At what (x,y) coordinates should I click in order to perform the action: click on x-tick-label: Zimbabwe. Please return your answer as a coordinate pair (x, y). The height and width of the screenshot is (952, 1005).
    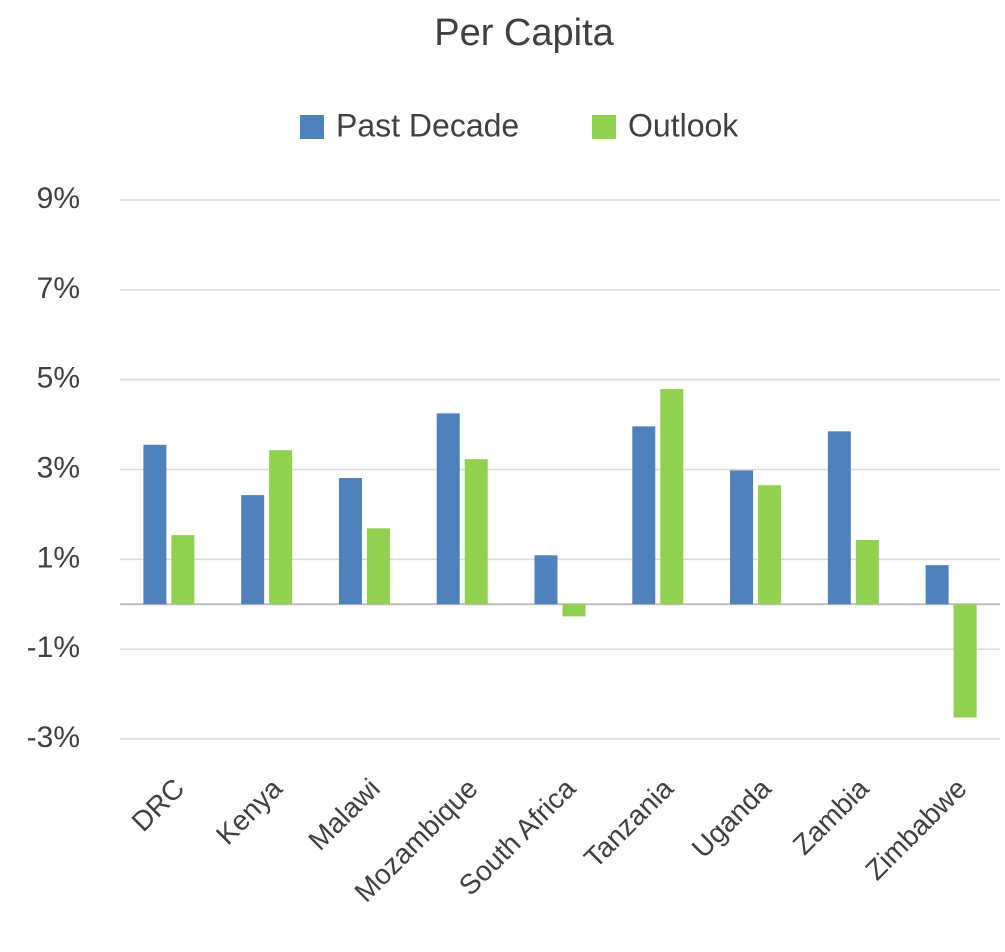
    Looking at the image, I should click on (915, 829).